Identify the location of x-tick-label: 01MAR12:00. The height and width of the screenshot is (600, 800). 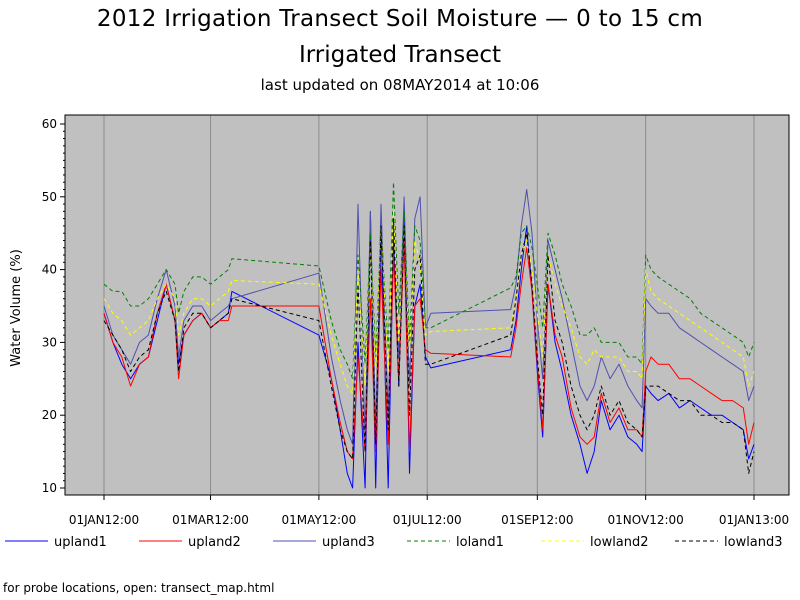
(210, 520).